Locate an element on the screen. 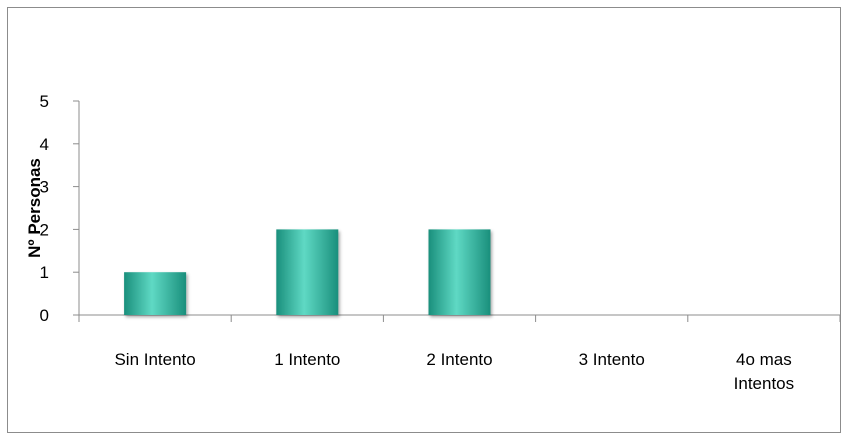  x-category-label: 3 Intento is located at coordinates (612, 359).